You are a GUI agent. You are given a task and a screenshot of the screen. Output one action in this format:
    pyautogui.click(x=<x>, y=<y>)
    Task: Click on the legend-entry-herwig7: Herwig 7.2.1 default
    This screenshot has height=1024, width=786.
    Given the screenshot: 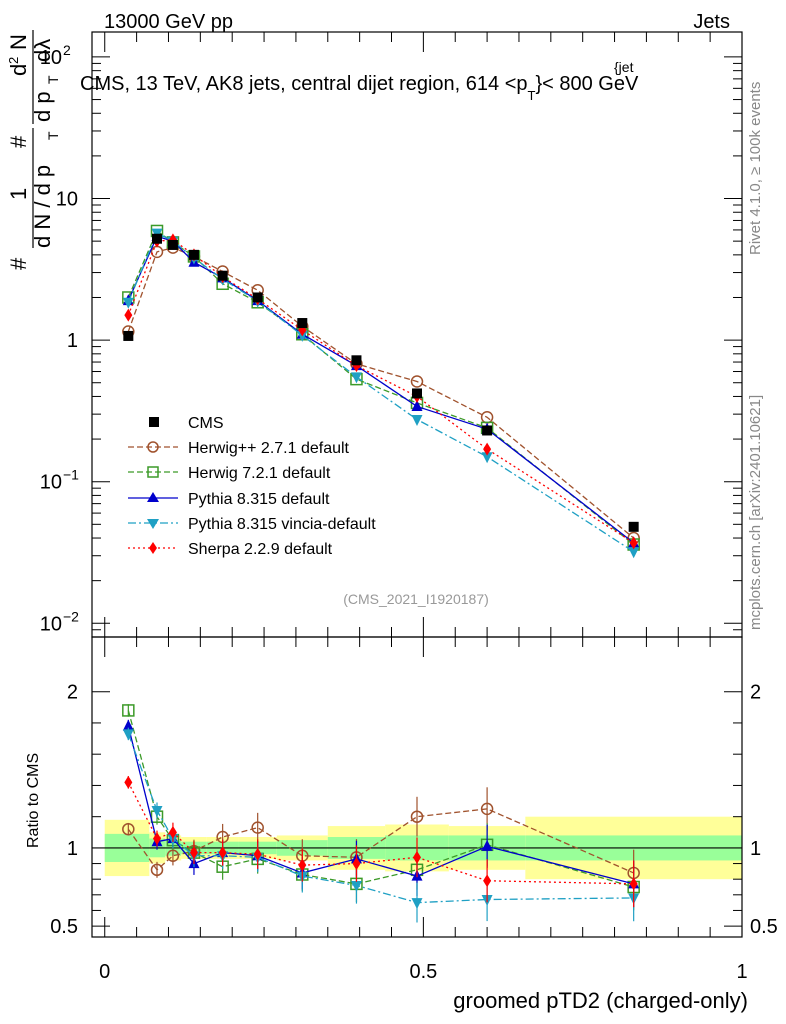 What is the action you would take?
    pyautogui.click(x=229, y=473)
    